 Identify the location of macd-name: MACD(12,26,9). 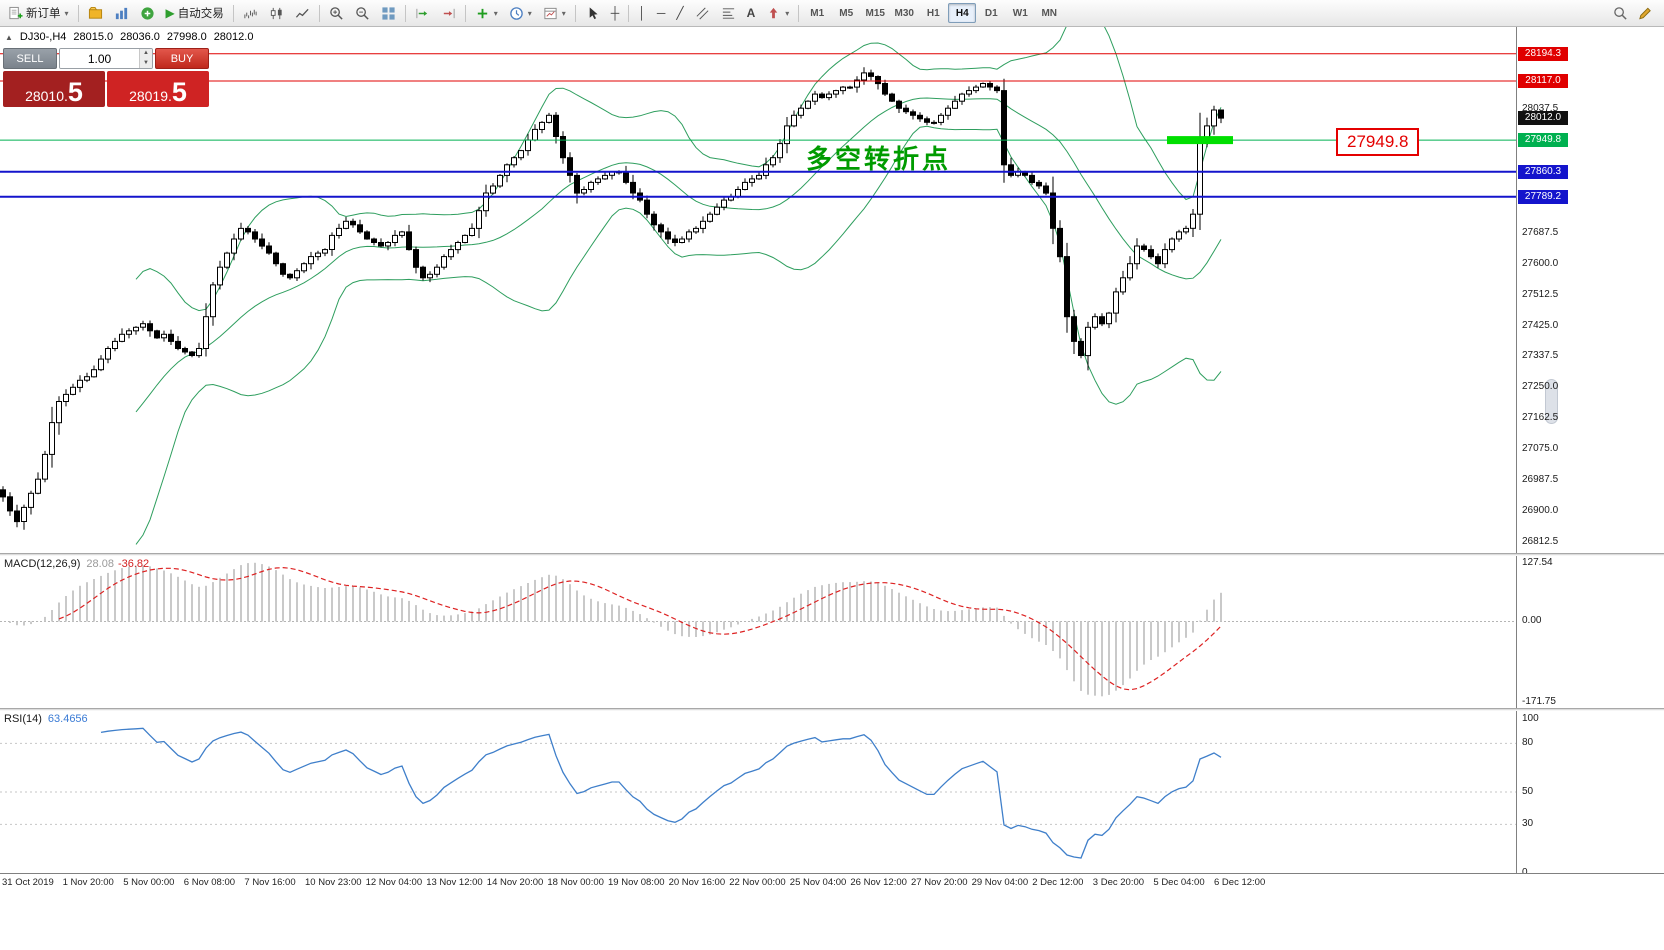
(42, 564).